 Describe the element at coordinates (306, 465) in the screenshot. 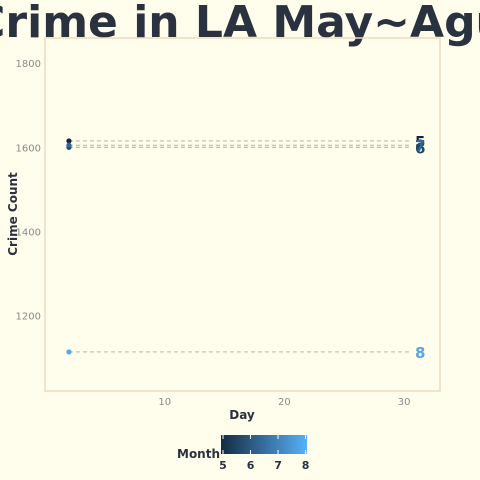

I see `legend-tick-label: 8` at that location.